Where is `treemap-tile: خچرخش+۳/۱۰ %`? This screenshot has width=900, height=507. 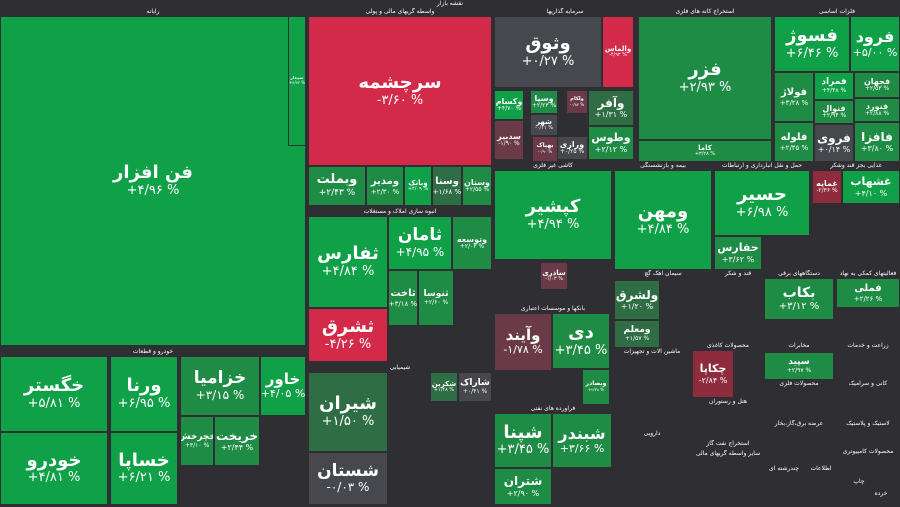 treemap-tile: خچرخش+۳/۱۰ % is located at coordinates (197, 441).